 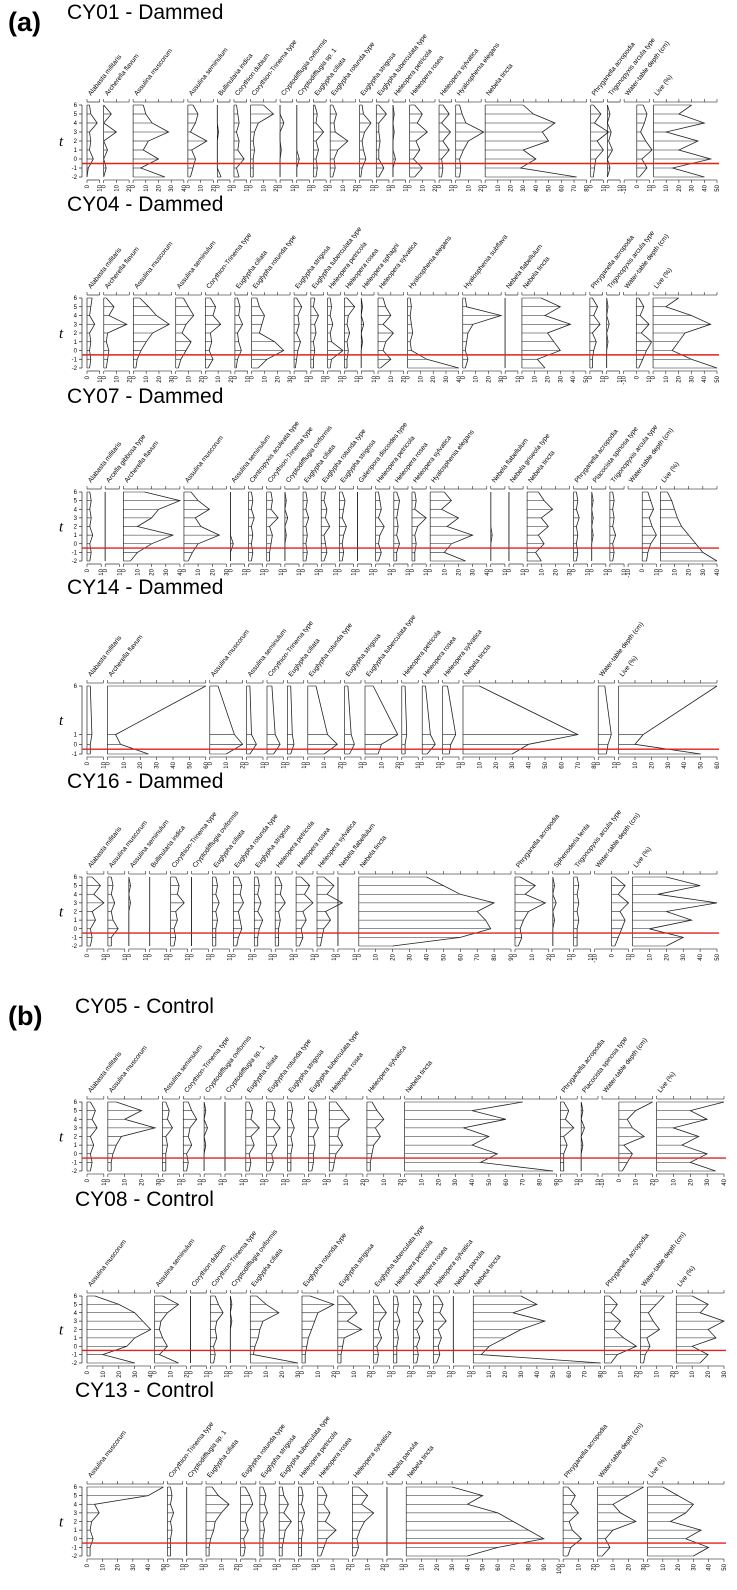 What do you see at coordinates (356, 1309) in the screenshot?
I see `panel-euglypha-strigosa: 0 10 20 Euglypha strigosa` at bounding box center [356, 1309].